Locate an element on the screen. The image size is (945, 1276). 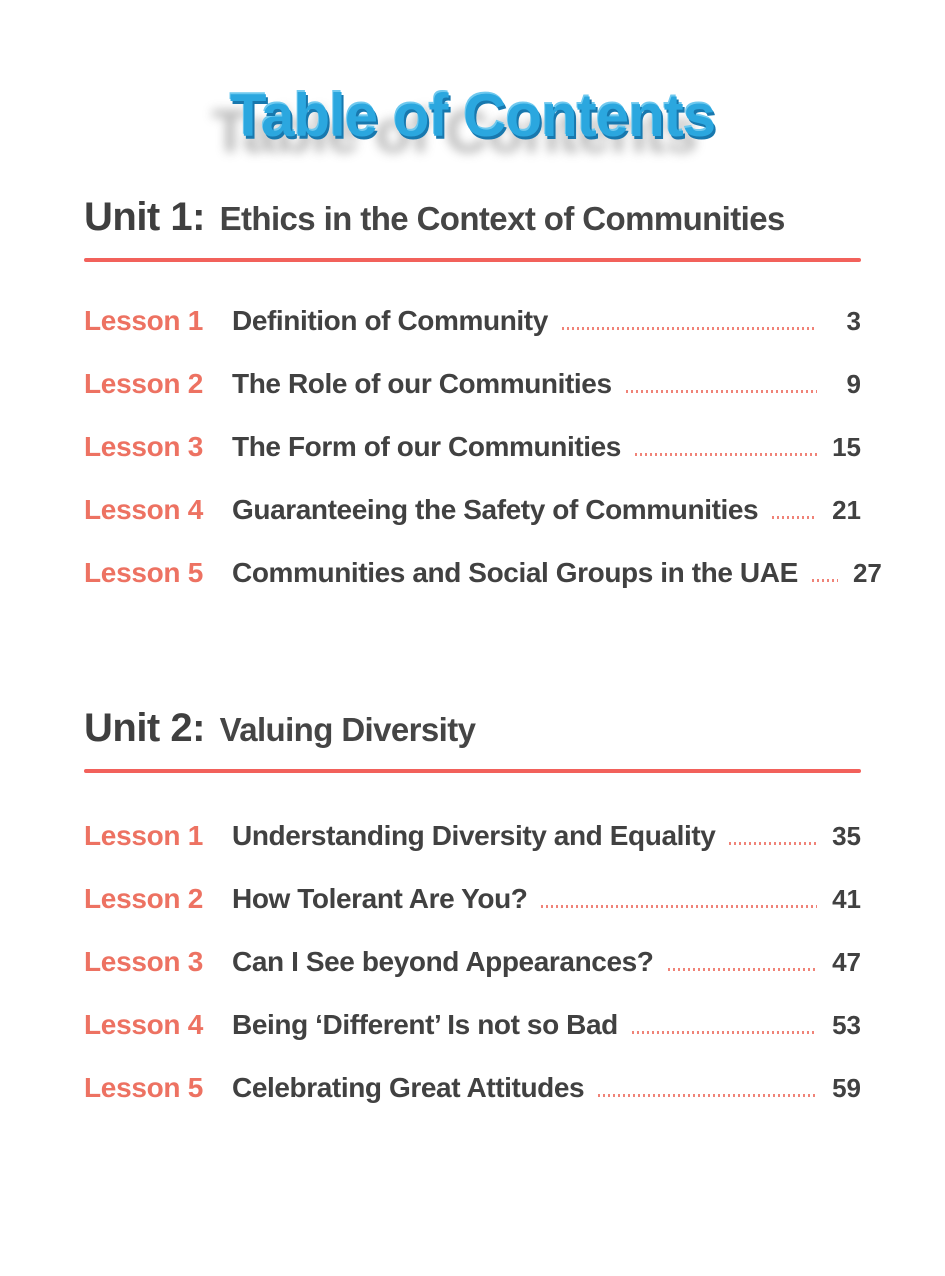
lesson-title: Can I See beyond Appearances? is located at coordinates (443, 961).